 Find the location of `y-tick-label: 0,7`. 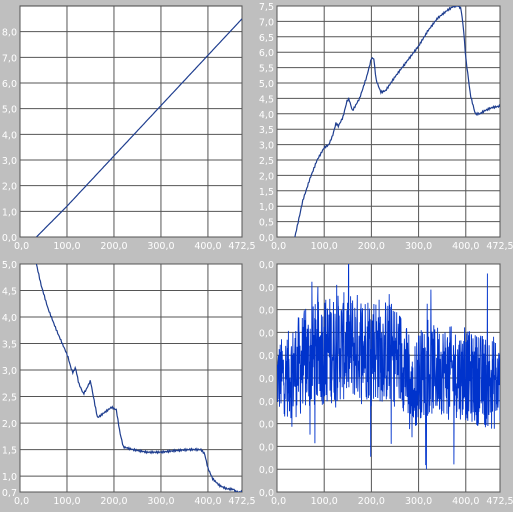

y-tick-label: 0,7 is located at coordinates (9, 493).